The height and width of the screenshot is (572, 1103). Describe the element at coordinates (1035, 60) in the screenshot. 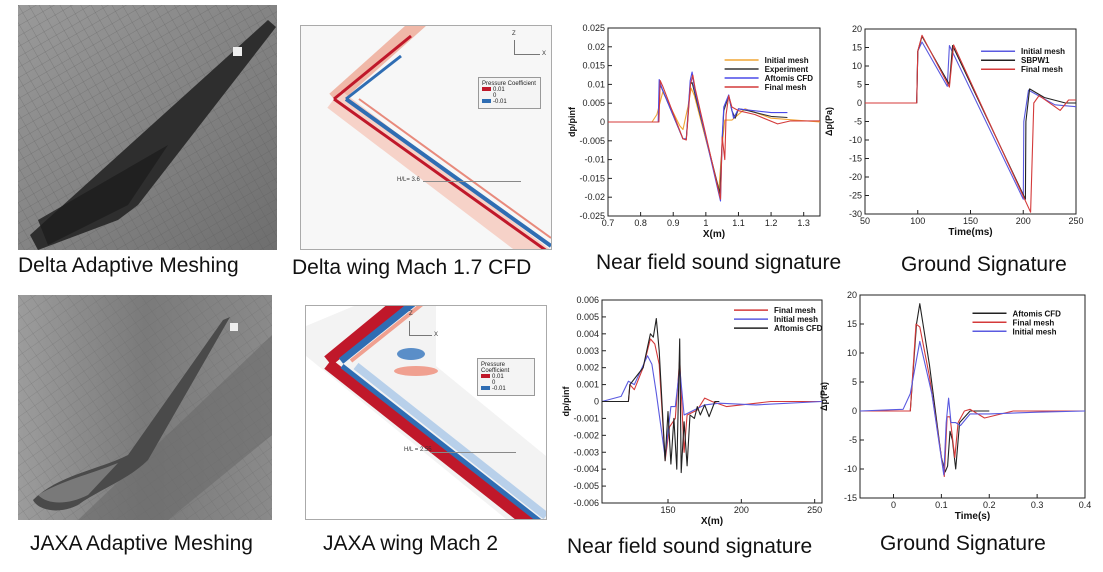

I see `legend-label: SBPW1` at that location.